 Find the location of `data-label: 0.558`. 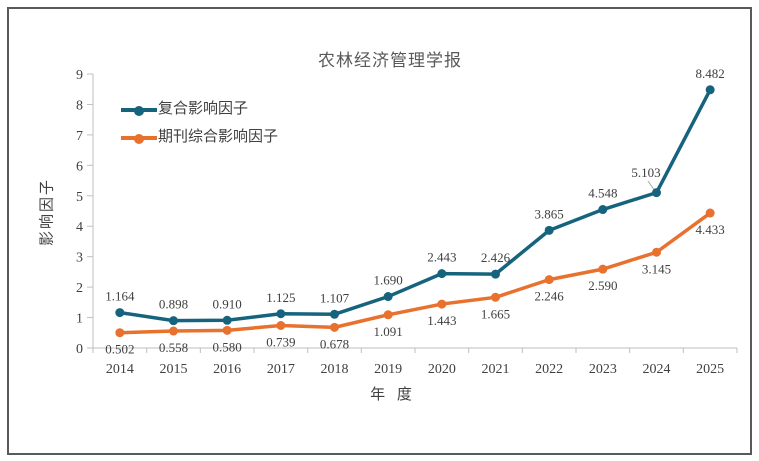

data-label: 0.558 is located at coordinates (173, 347).